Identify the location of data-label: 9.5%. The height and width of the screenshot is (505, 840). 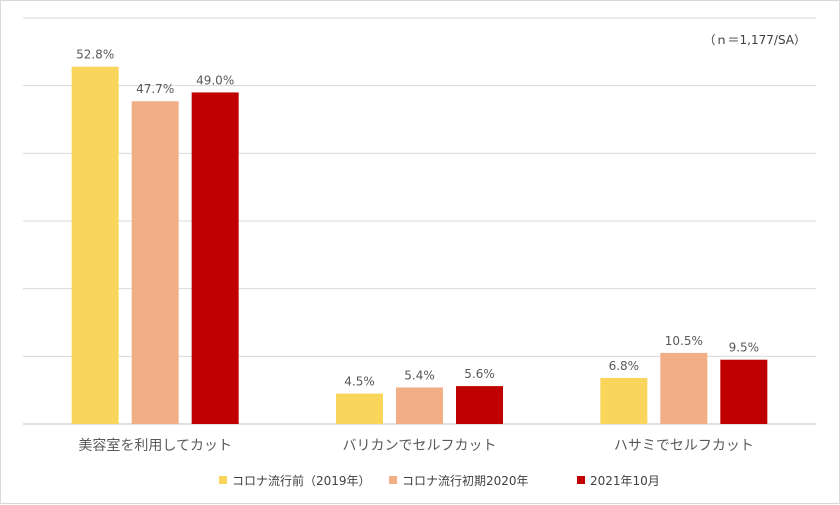
(744, 348).